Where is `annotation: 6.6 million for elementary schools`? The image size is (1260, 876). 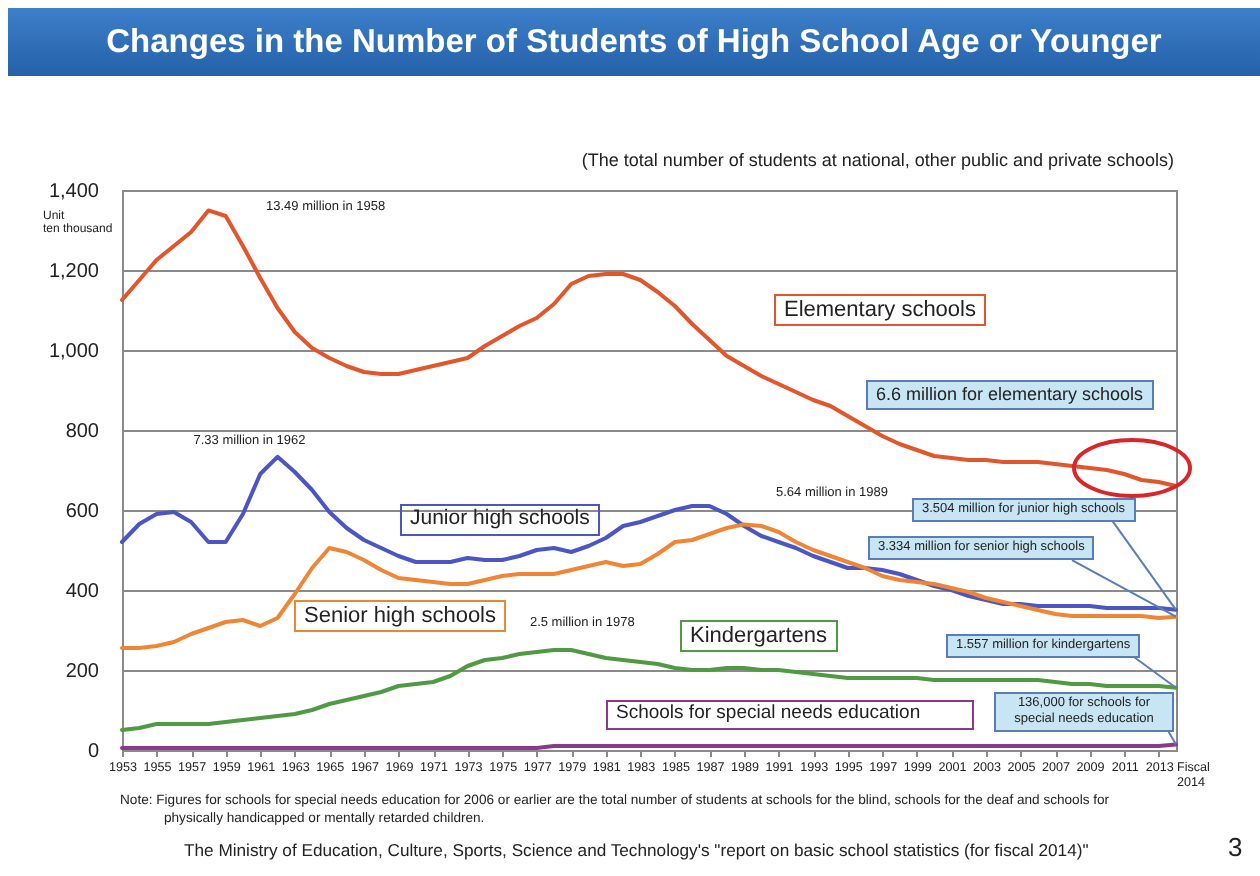
annotation: 6.6 million for elementary schools is located at coordinates (1010, 395).